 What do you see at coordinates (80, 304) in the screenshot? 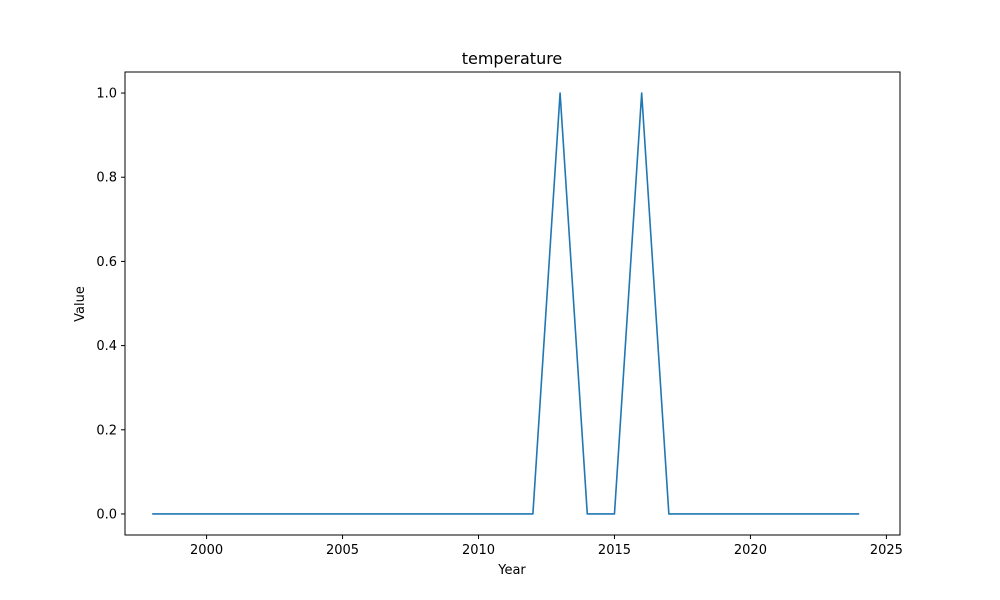
I see `y-axis-label: Value` at bounding box center [80, 304].